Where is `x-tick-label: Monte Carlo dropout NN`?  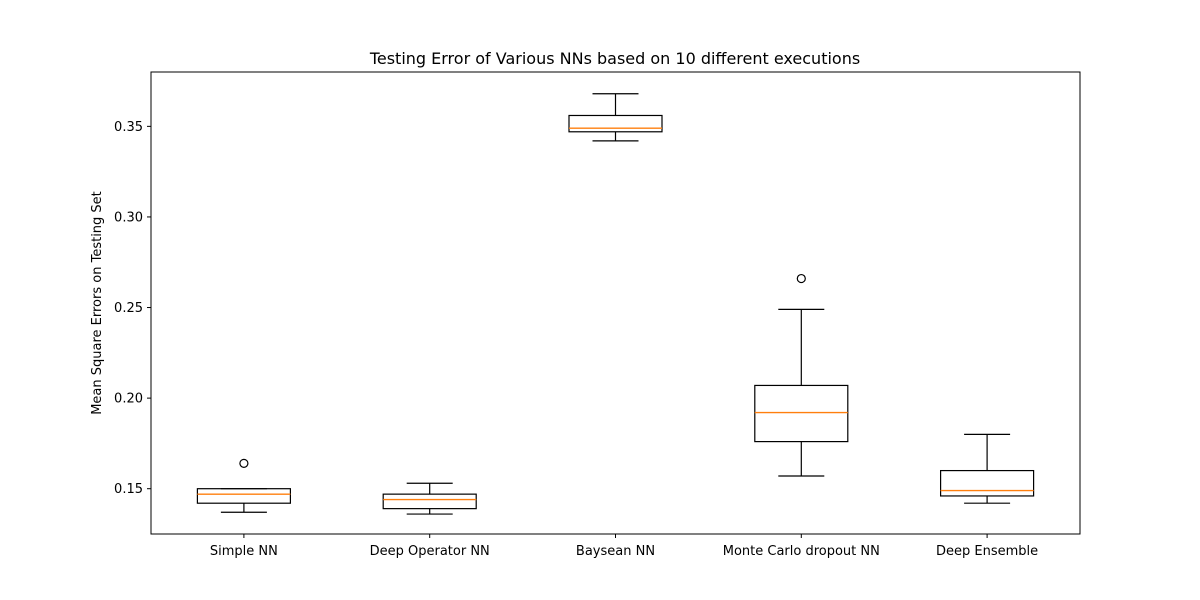 x-tick-label: Monte Carlo dropout NN is located at coordinates (801, 551).